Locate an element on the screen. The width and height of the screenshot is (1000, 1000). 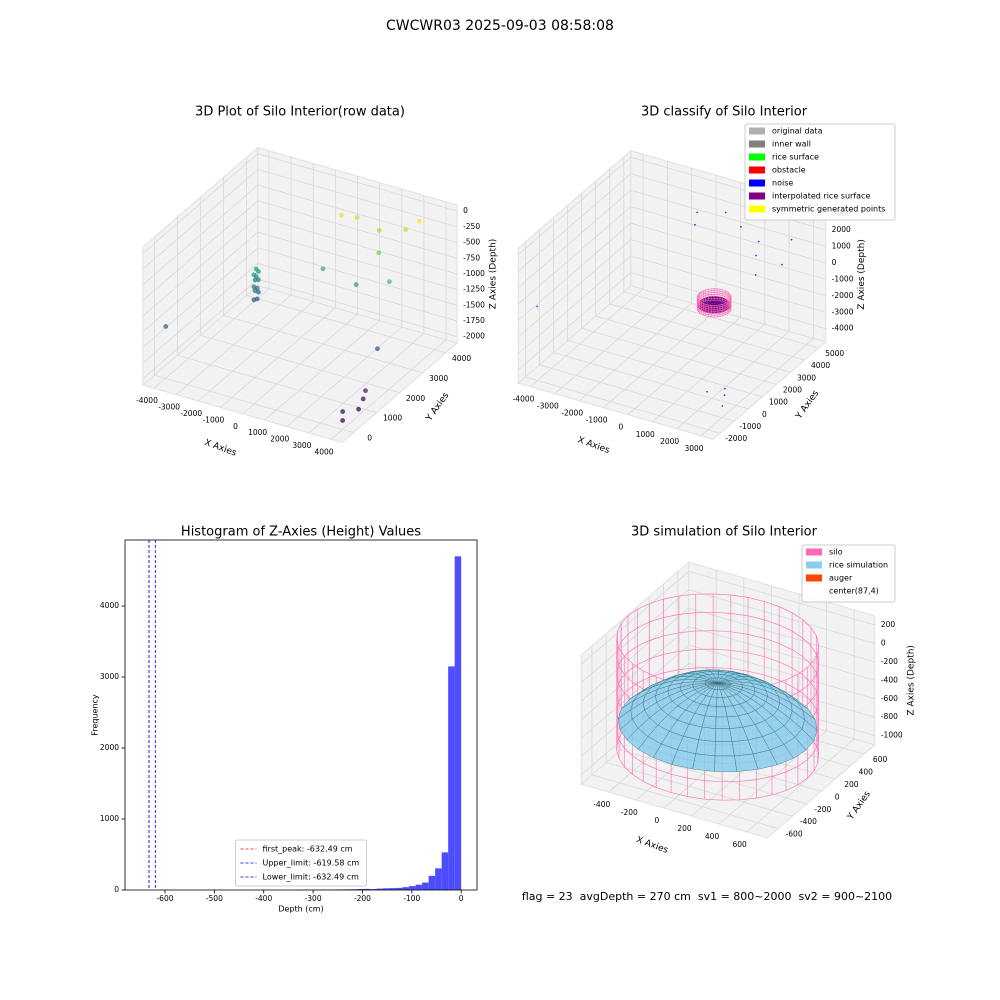
legend-label: Upper_limit: -619.58 cm is located at coordinates (311, 863).